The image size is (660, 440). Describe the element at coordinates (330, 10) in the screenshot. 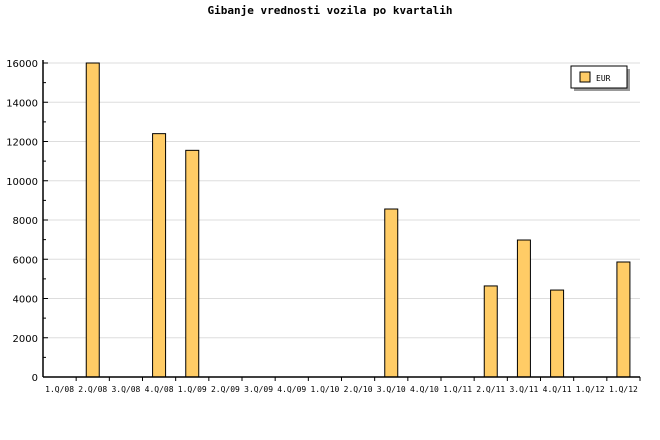

I see `chart-title: Gibanje vrednosti vozila po kvartalih` at that location.